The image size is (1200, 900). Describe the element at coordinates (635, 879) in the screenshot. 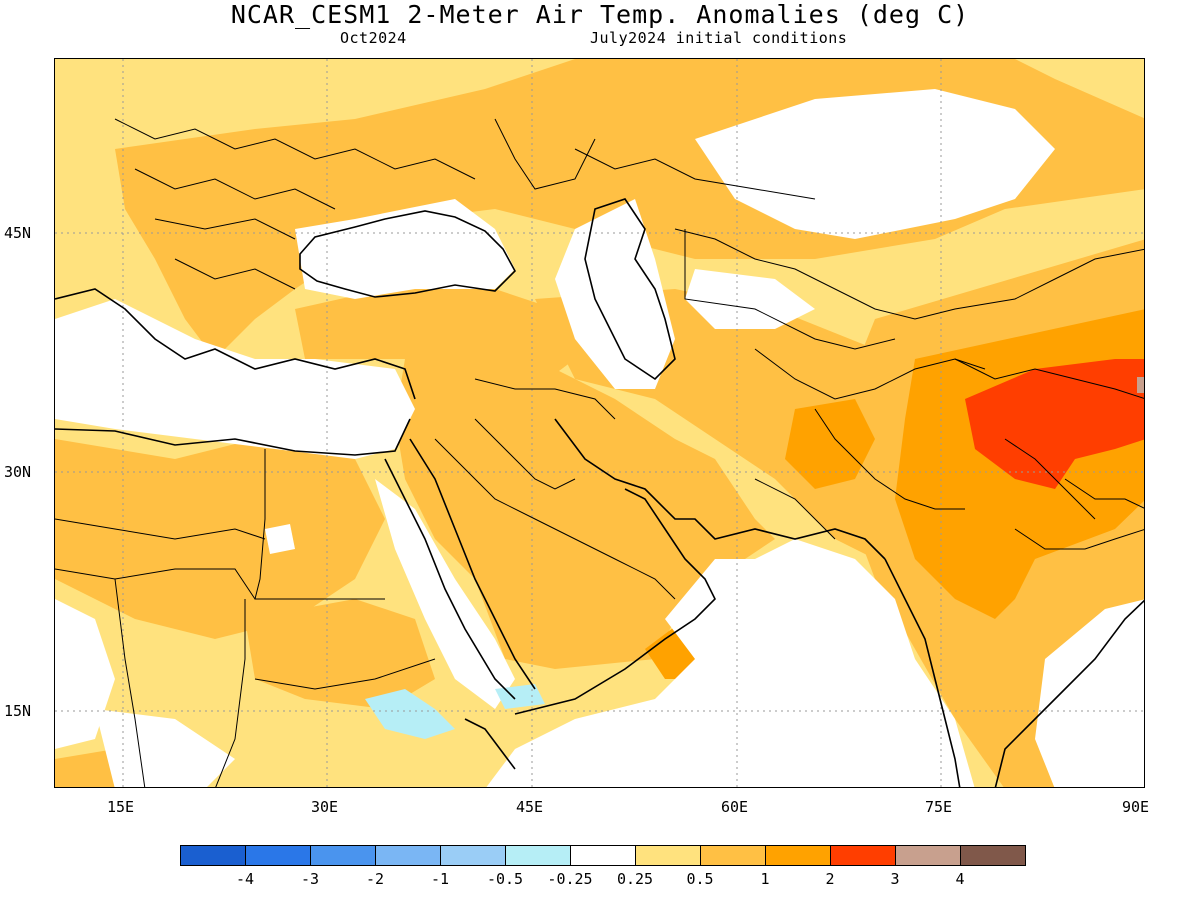

I see `colorbar-label: 0.25` at that location.